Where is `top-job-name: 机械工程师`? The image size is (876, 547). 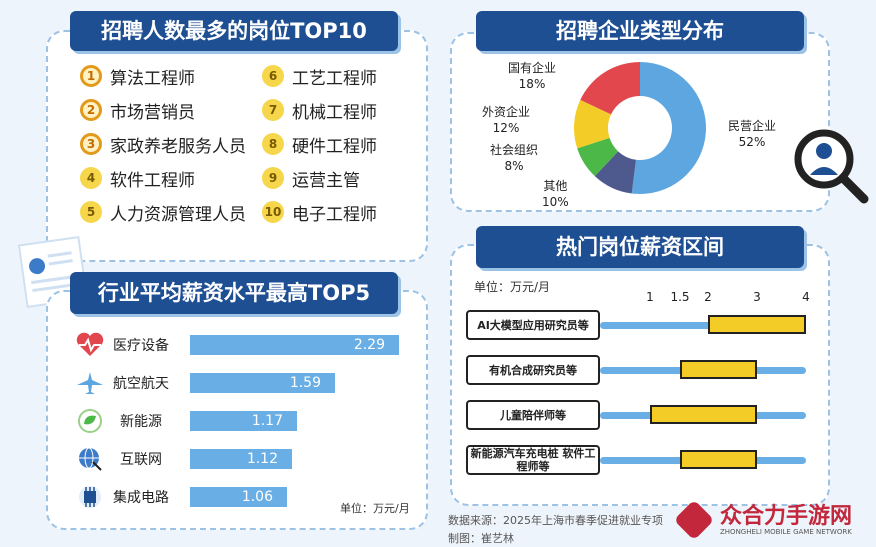
top-job-name: 机械工程师 is located at coordinates (334, 112).